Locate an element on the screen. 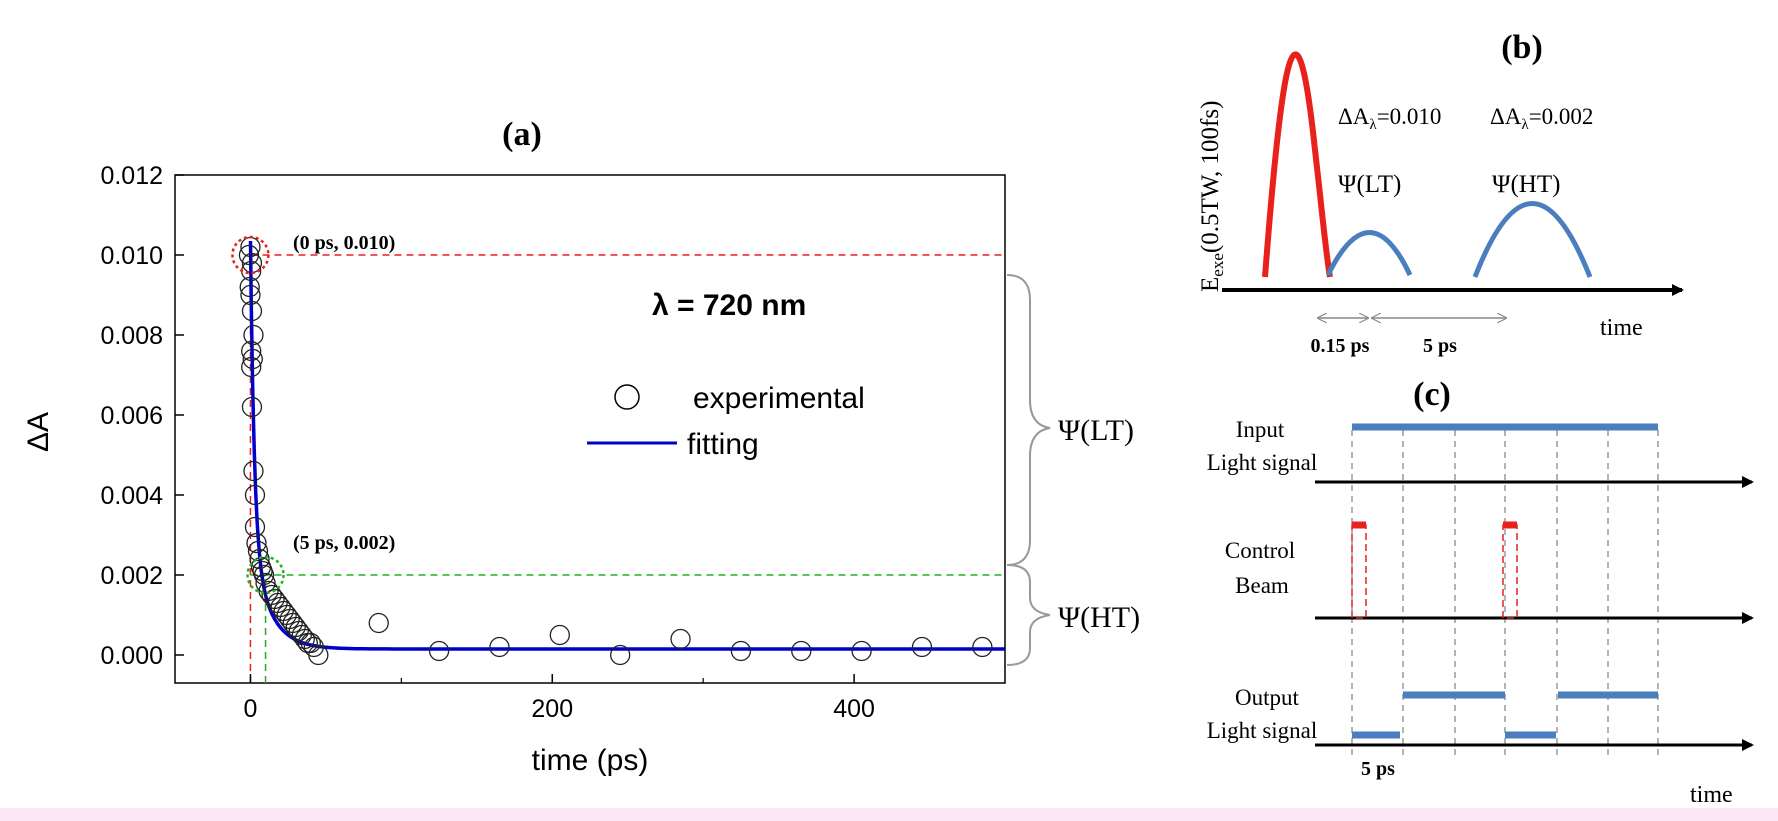 This screenshot has height=821, width=1778. row1-label-line1: Input is located at coordinates (1260, 429).